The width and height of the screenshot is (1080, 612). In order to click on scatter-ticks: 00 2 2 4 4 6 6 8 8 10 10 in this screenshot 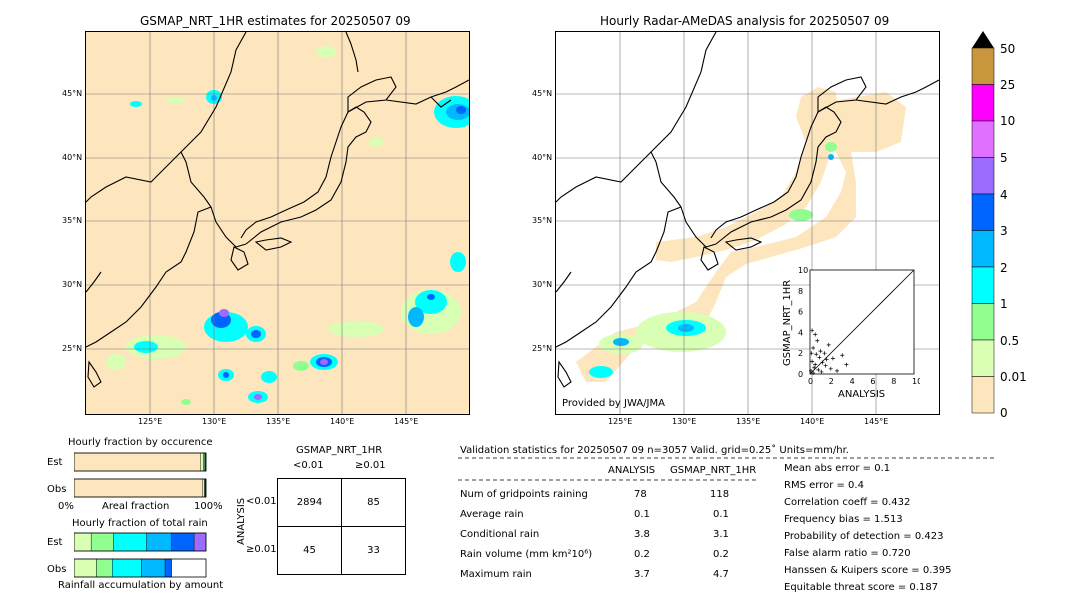, I will do `click(859, 326)`.